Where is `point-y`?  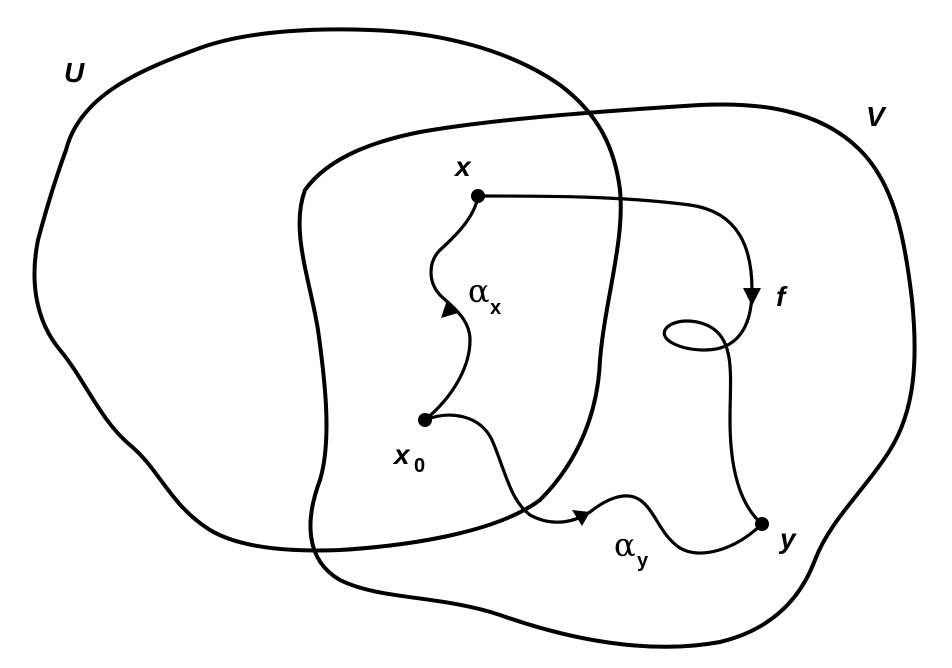 point-y is located at coordinates (762, 524).